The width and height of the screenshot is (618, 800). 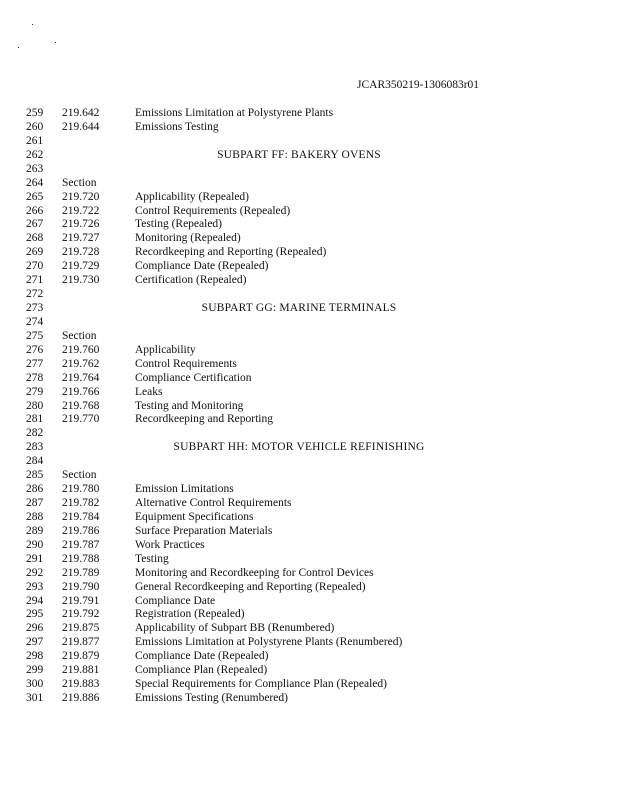 I want to click on line-number: 265, so click(x=35, y=196).